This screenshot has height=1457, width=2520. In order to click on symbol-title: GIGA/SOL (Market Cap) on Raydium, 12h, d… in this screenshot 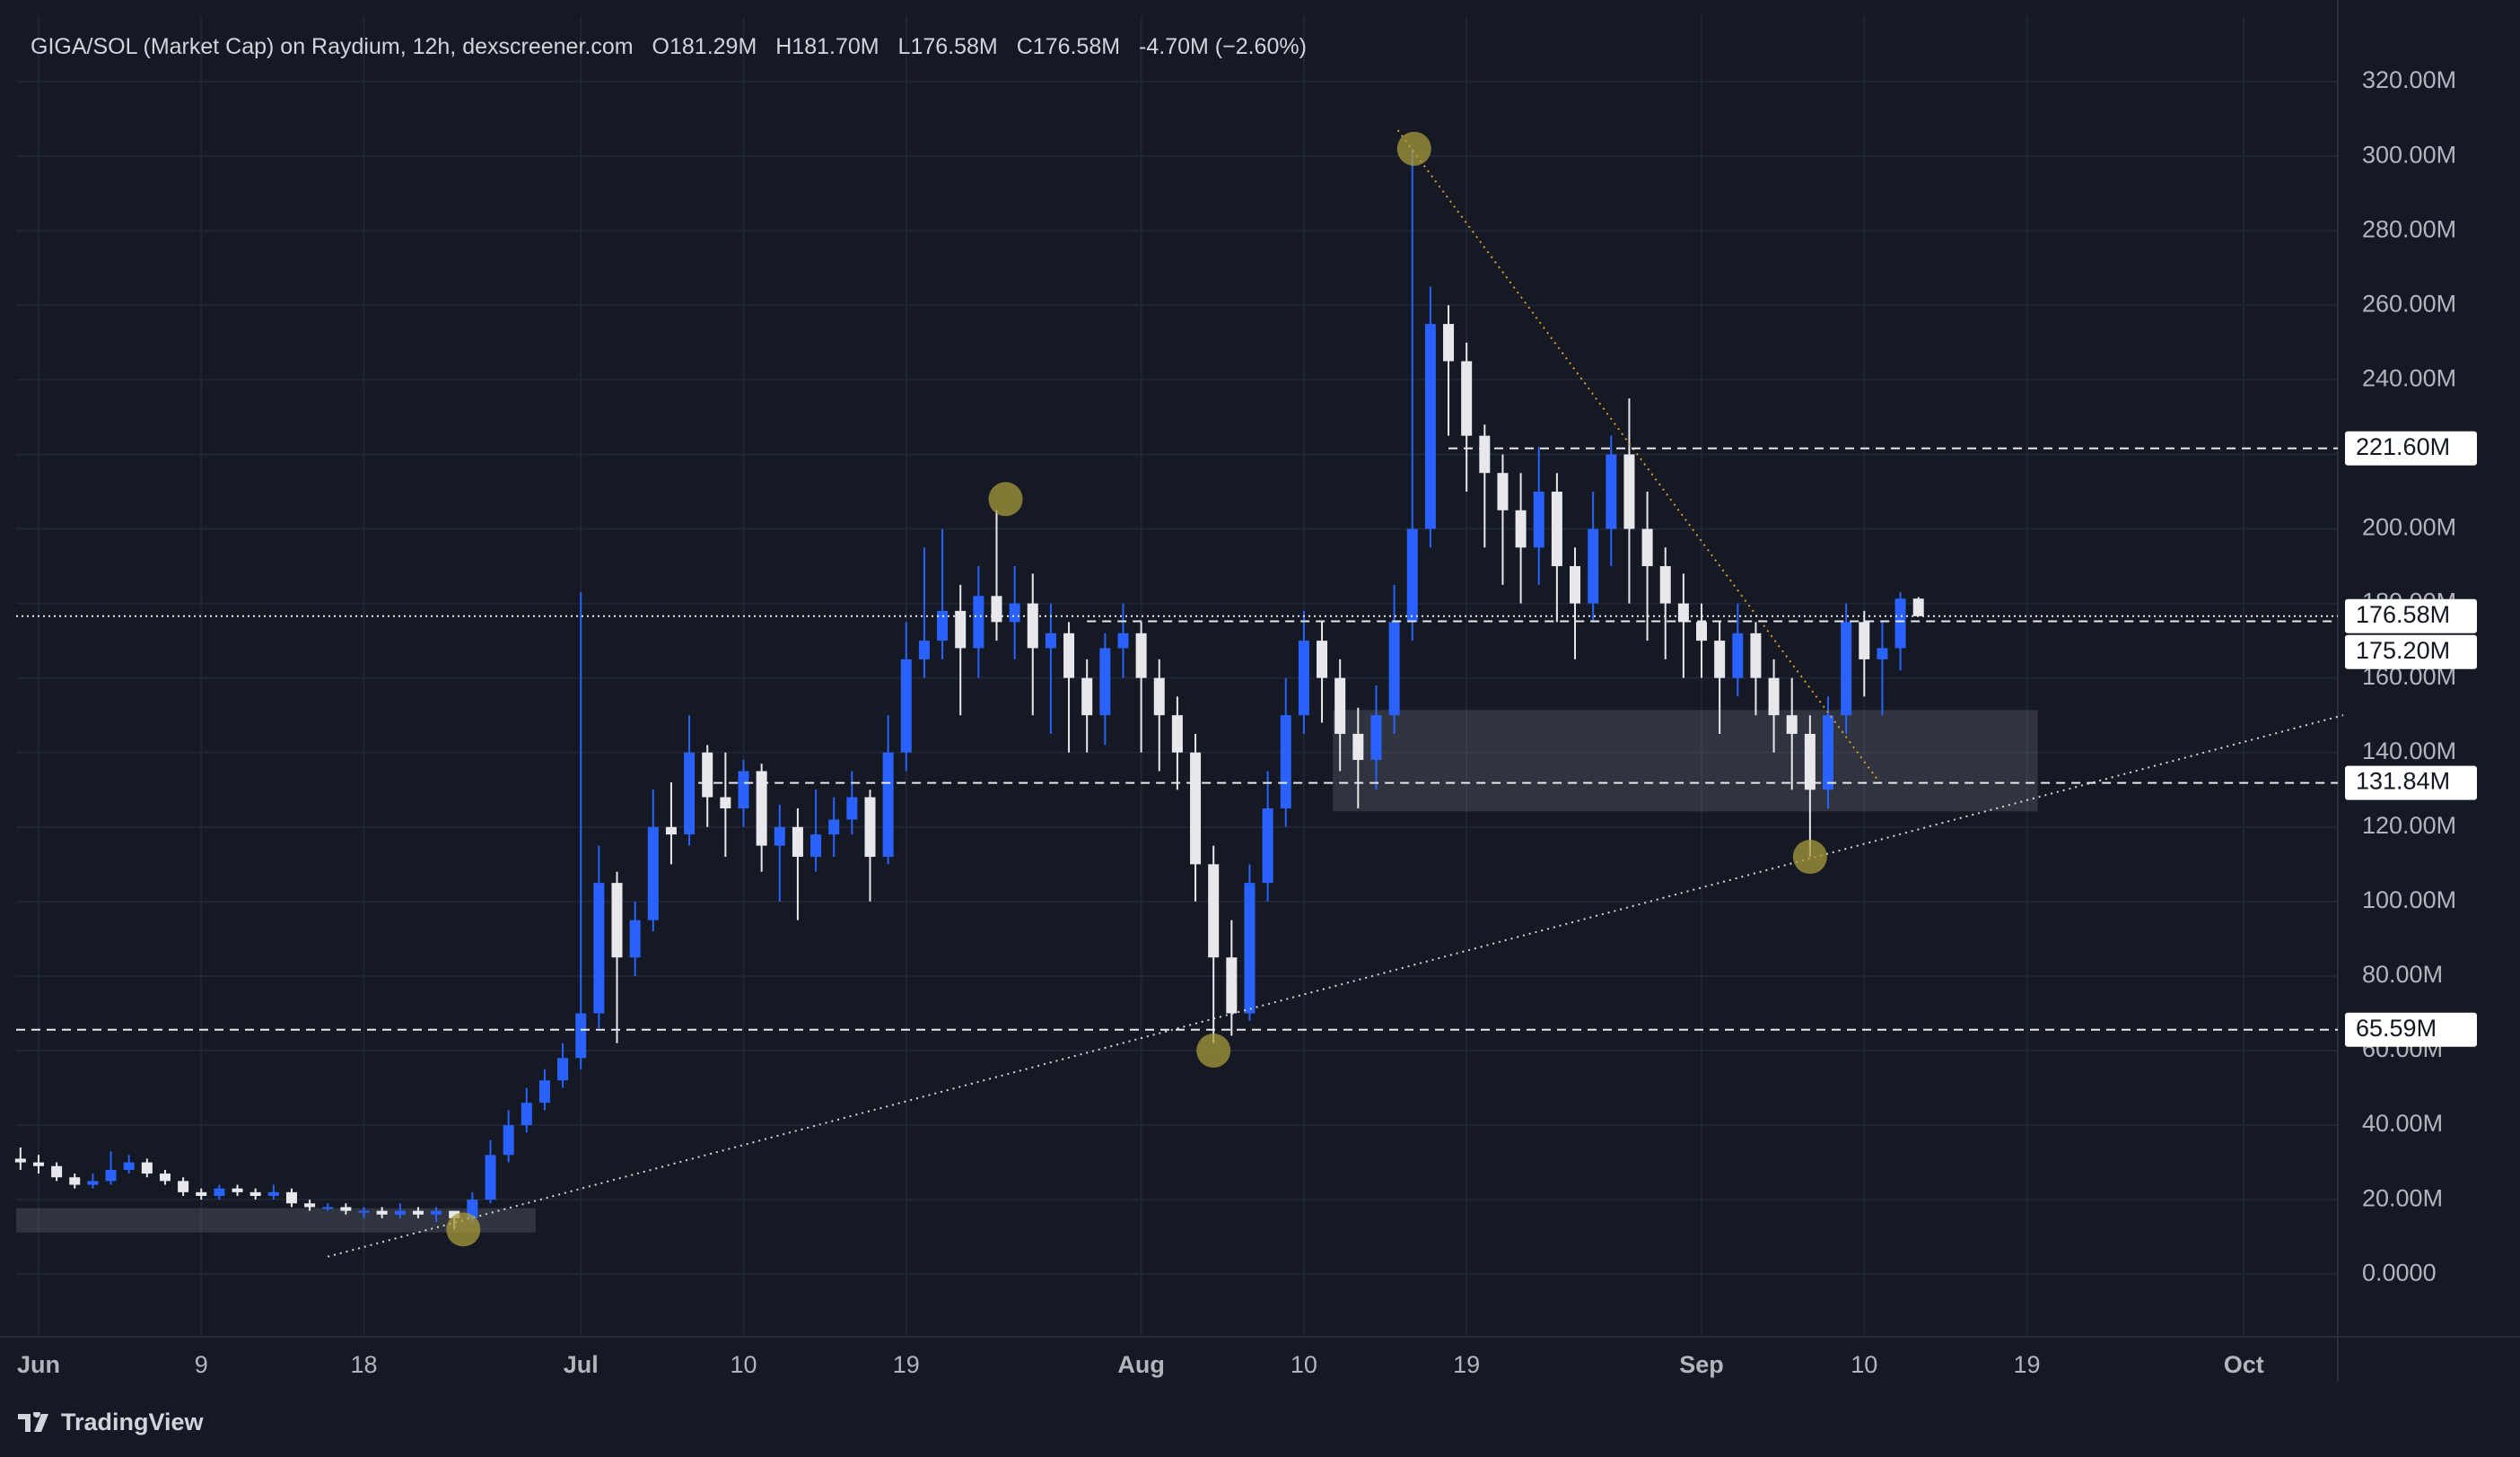, I will do `click(332, 47)`.